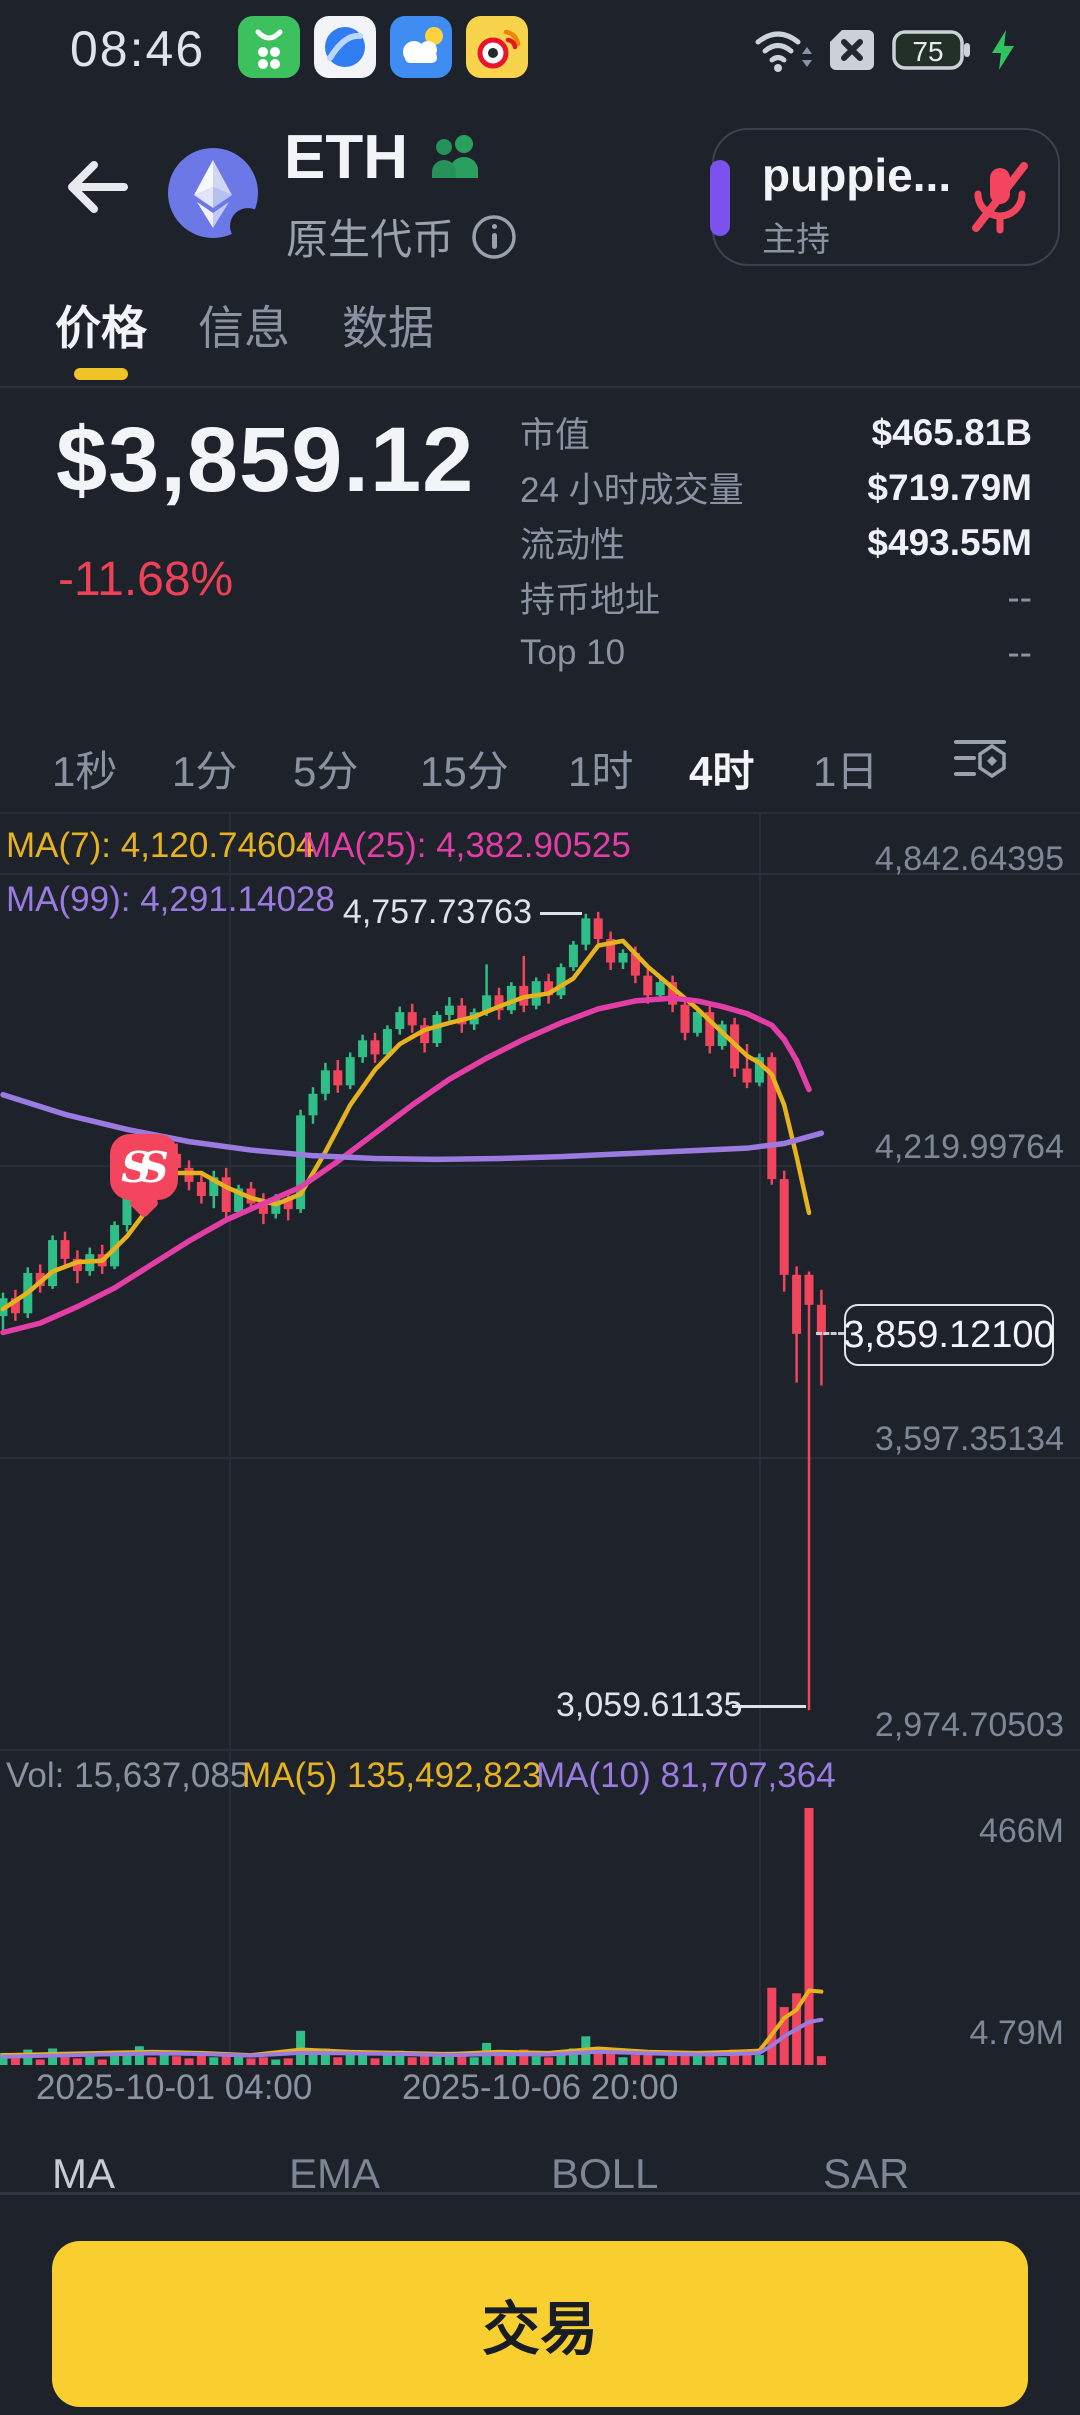  I want to click on timeframe-1d: 1日, so click(846, 771).